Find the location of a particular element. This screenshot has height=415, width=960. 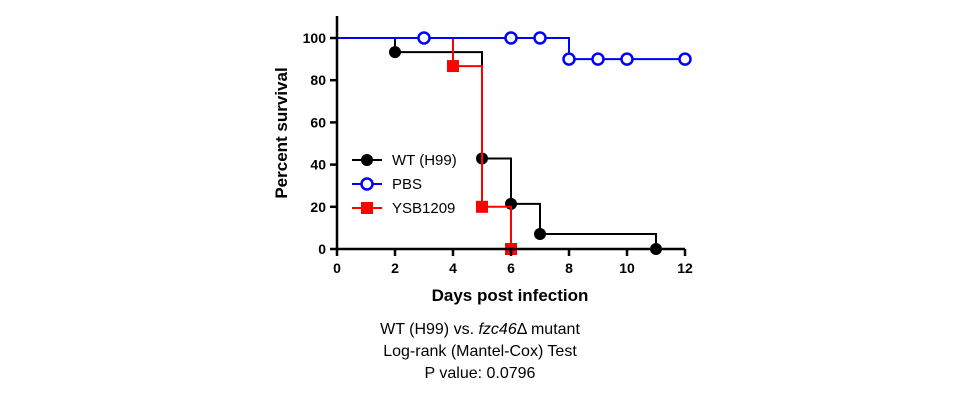

legend-entry: WT (H99) is located at coordinates (404, 160).